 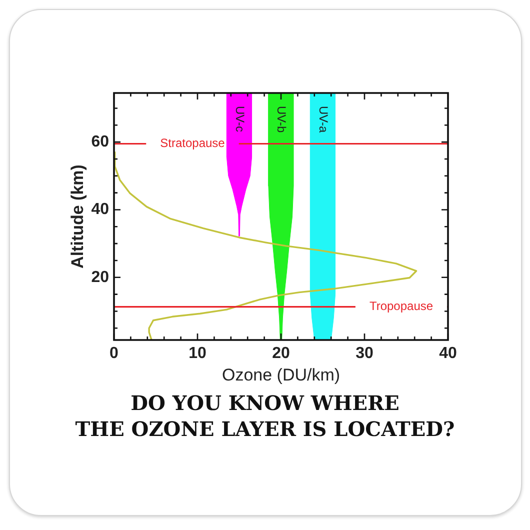 I want to click on series-label: UV-c, so click(x=239, y=119).